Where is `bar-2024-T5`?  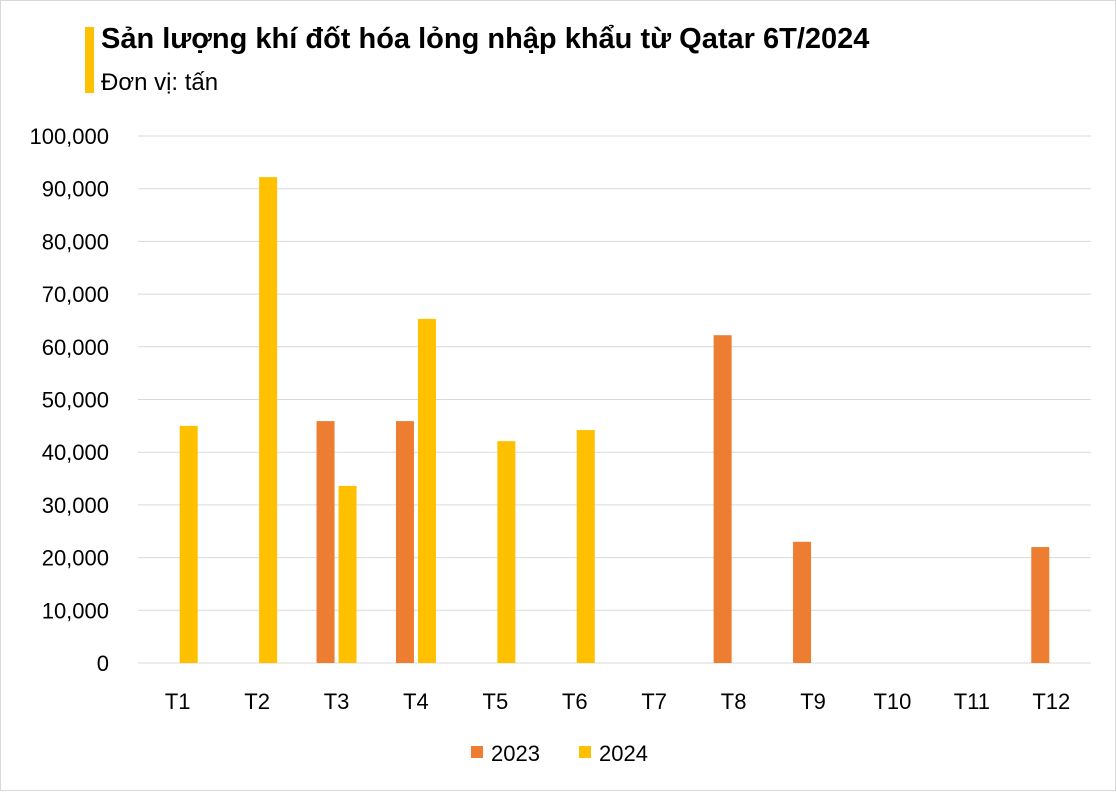 bar-2024-T5 is located at coordinates (506, 552).